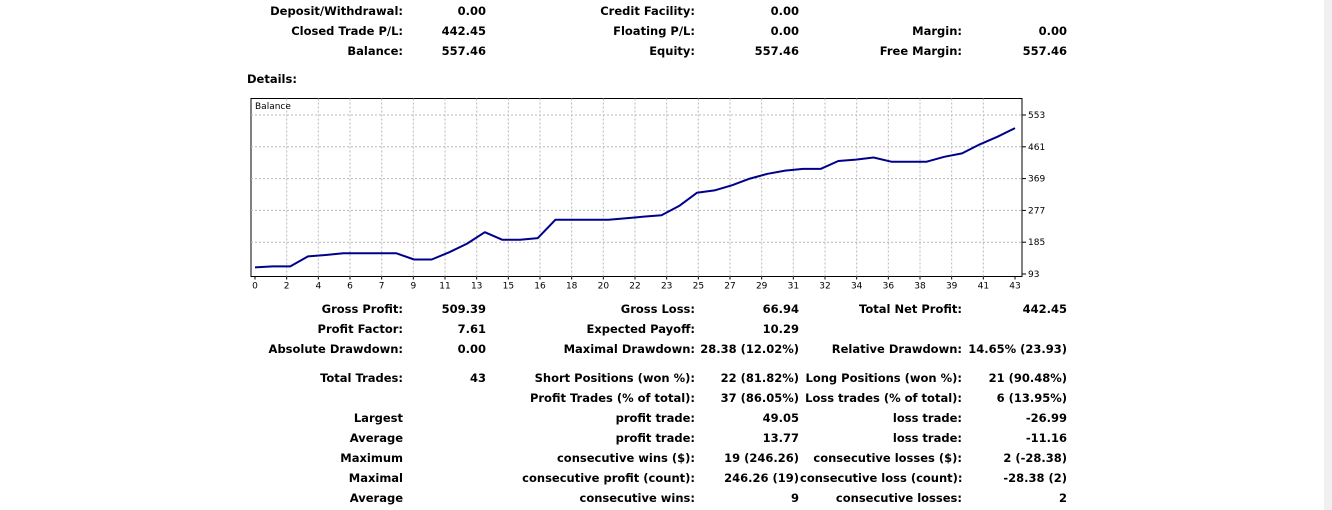 Image resolution: width=1332 pixels, height=510 pixels. I want to click on credit-label: Credit Facility:, so click(647, 11).